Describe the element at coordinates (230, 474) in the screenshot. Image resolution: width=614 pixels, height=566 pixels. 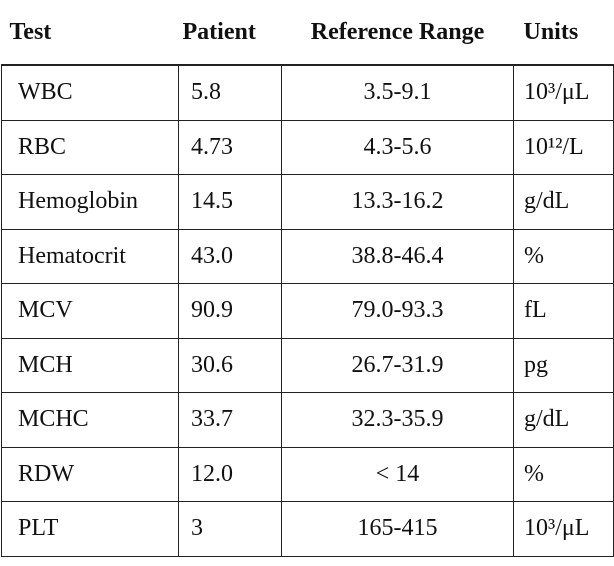
I see `table-cell: 12.0` at that location.